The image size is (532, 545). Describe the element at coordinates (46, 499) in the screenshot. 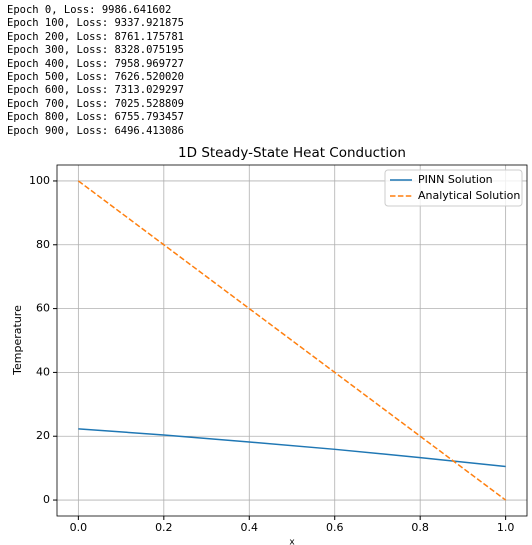

I see `y-tick-label: 0` at that location.